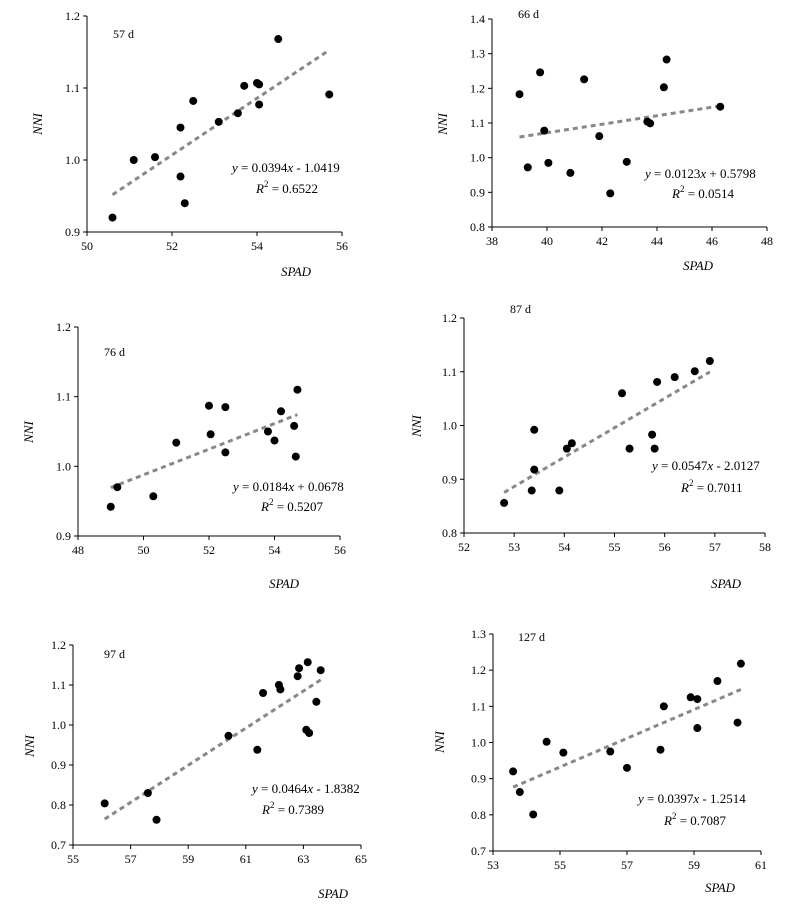 The image size is (787, 909). I want to click on y-tick-label: 0.8, so click(449, 533).